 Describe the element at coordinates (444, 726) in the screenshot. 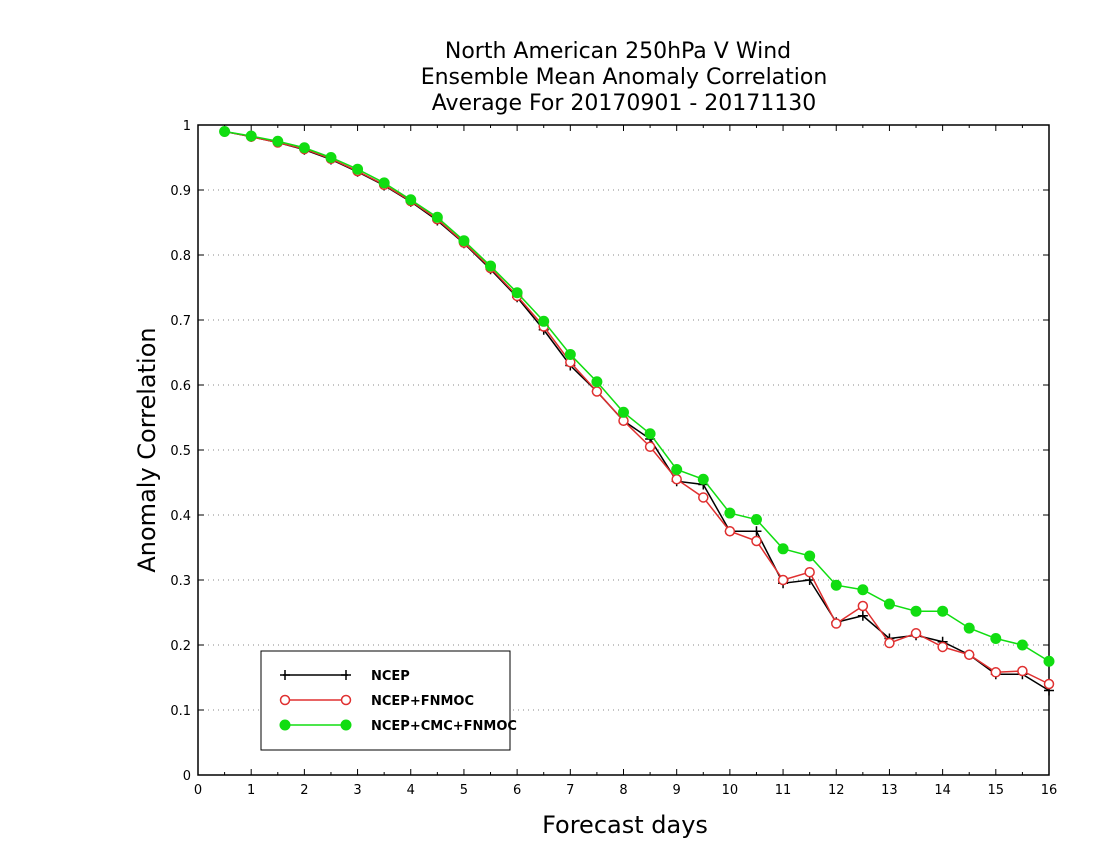

I see `legend-label: NCEP+CMC+FNMOC` at that location.